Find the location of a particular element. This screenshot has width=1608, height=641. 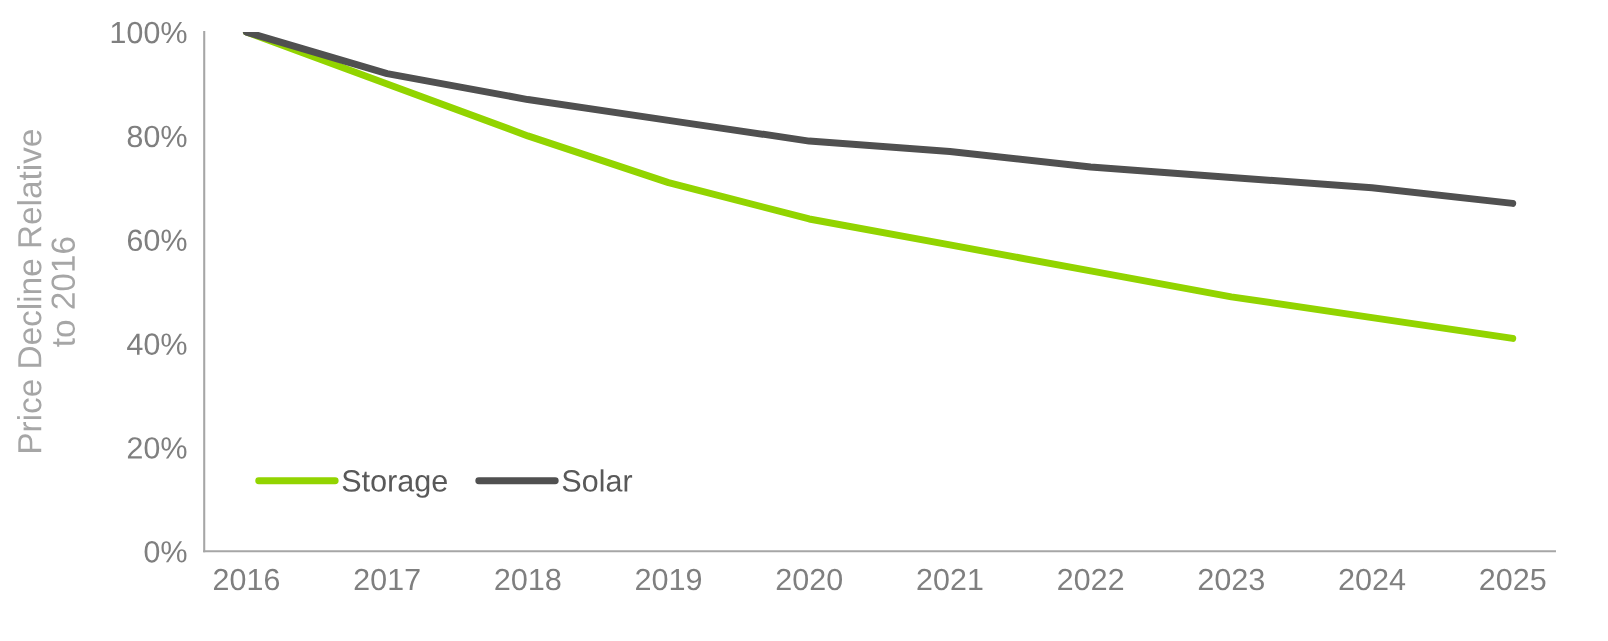

x-tick-label: 2022 is located at coordinates (1091, 579).